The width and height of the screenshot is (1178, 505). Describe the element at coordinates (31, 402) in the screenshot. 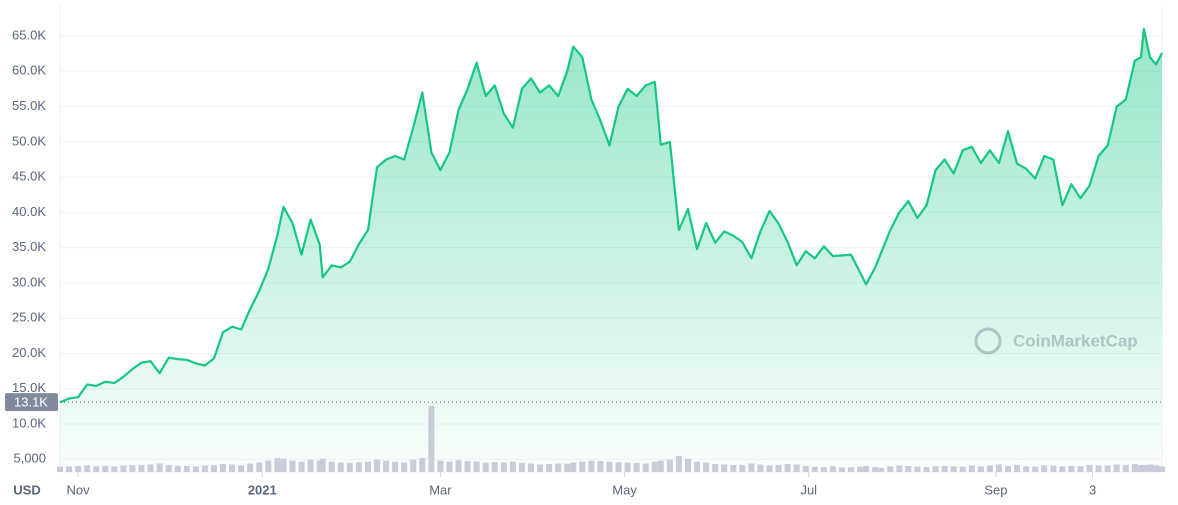

I see `reference-badge` at that location.